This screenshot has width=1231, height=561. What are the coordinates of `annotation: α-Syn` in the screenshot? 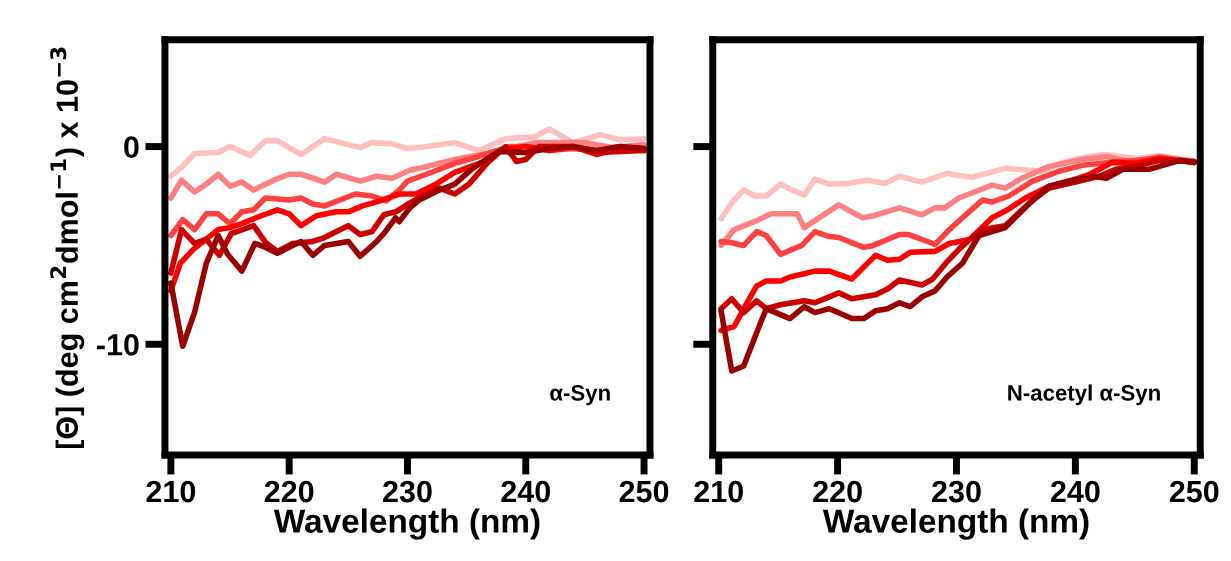 It's located at (580, 395).